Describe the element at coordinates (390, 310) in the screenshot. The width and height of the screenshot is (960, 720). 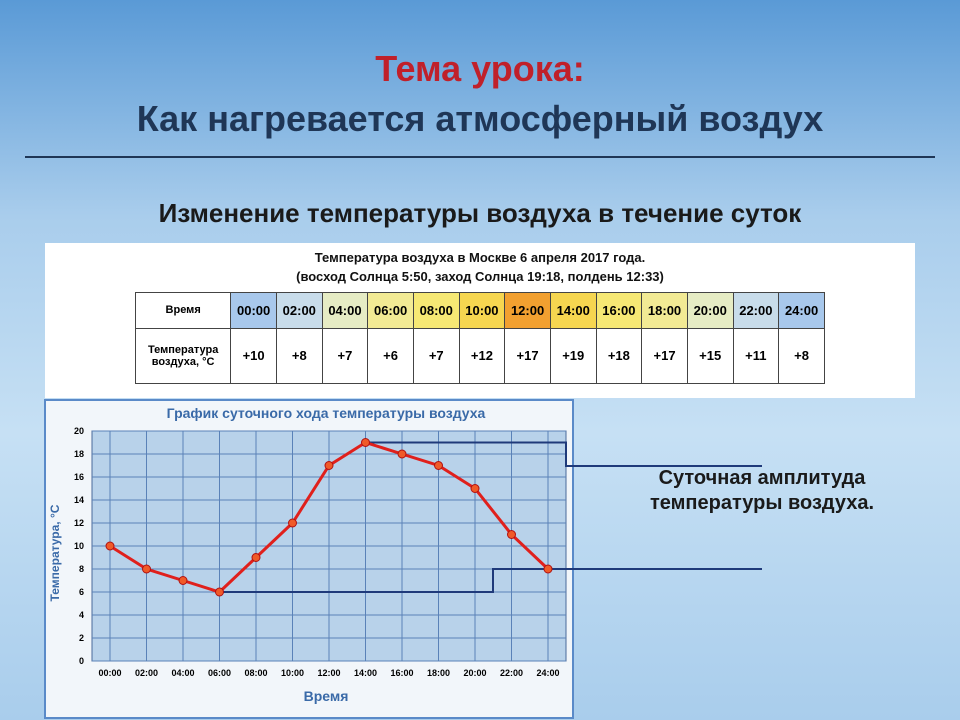
I see `header-cell: 06:00` at that location.